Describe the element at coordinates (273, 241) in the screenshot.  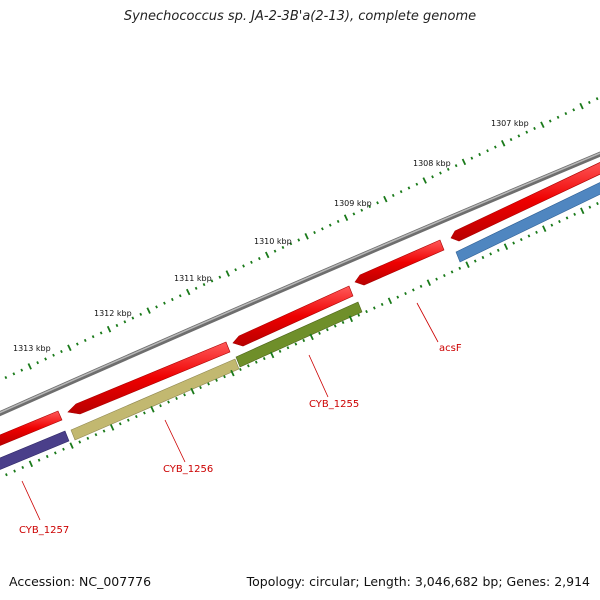
I see `kbp-label-1310: 1310 kbp` at that location.